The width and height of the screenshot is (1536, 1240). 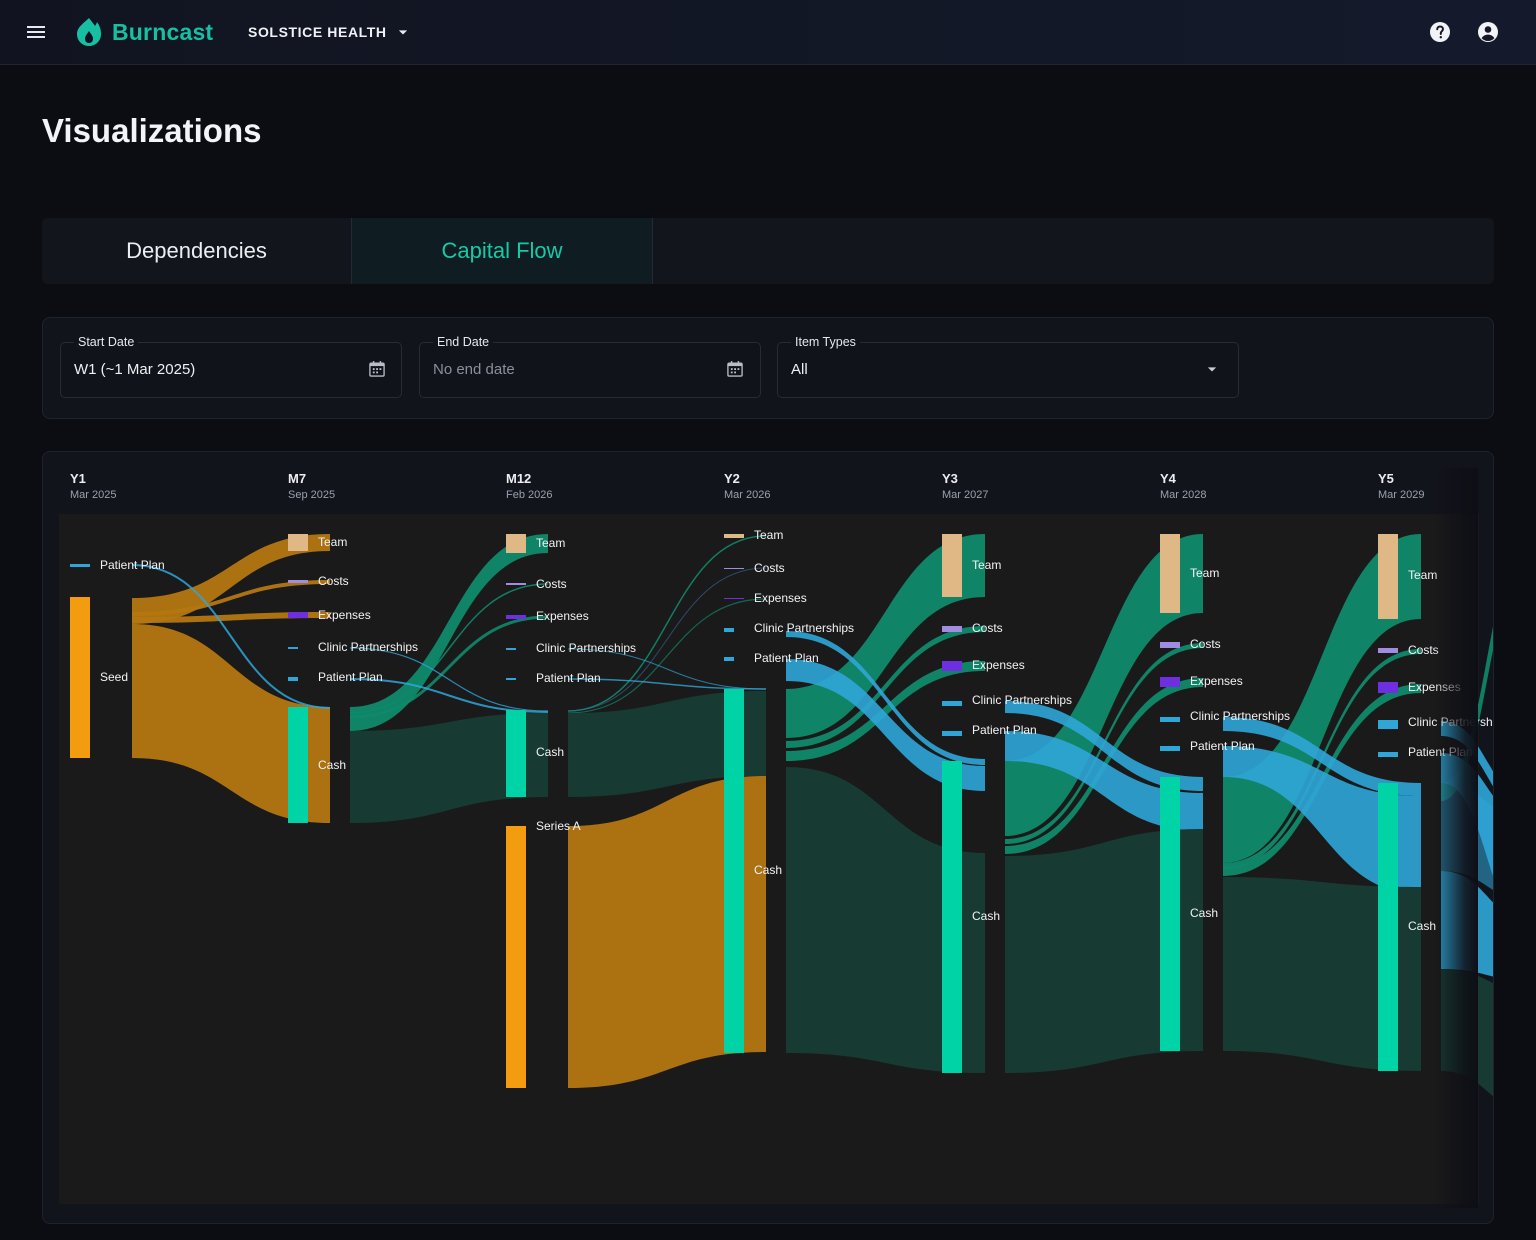 I want to click on menu-icon, so click(x=36, y=32).